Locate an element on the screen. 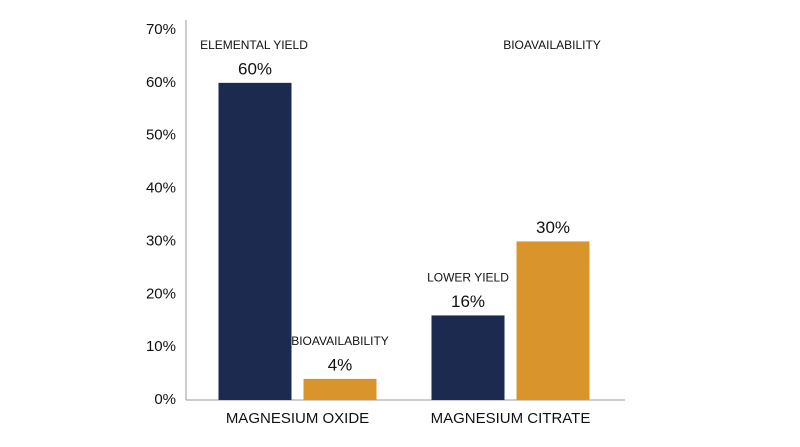 The width and height of the screenshot is (800, 447). y-tick-label: 10% is located at coordinates (161, 346).